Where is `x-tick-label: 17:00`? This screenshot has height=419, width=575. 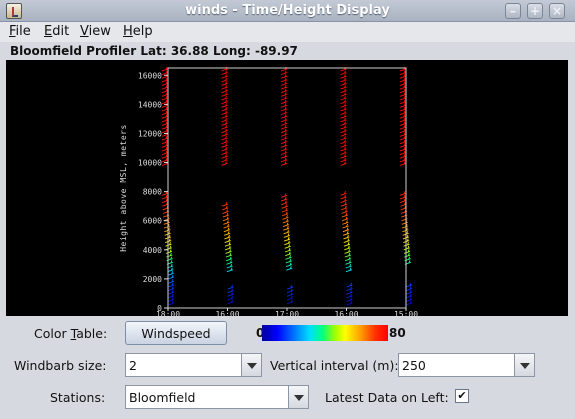
x-tick-label: 17:00 is located at coordinates (287, 313).